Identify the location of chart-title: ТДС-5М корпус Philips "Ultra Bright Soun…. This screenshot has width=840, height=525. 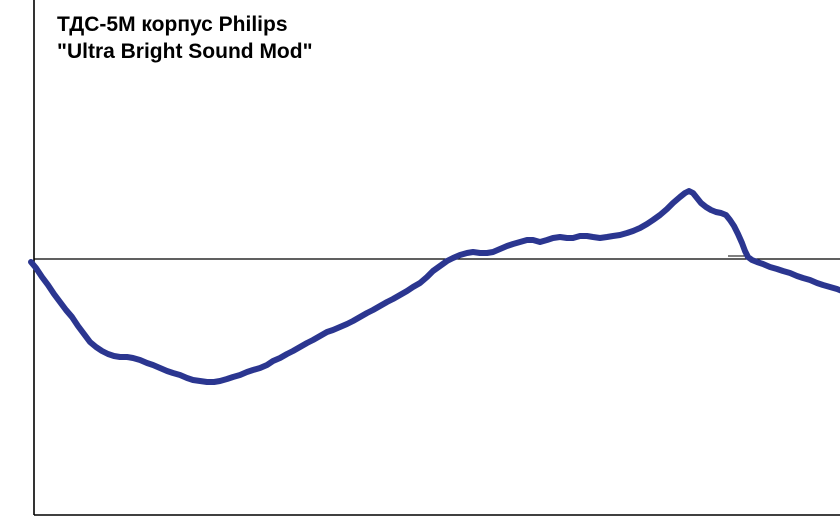
(185, 38).